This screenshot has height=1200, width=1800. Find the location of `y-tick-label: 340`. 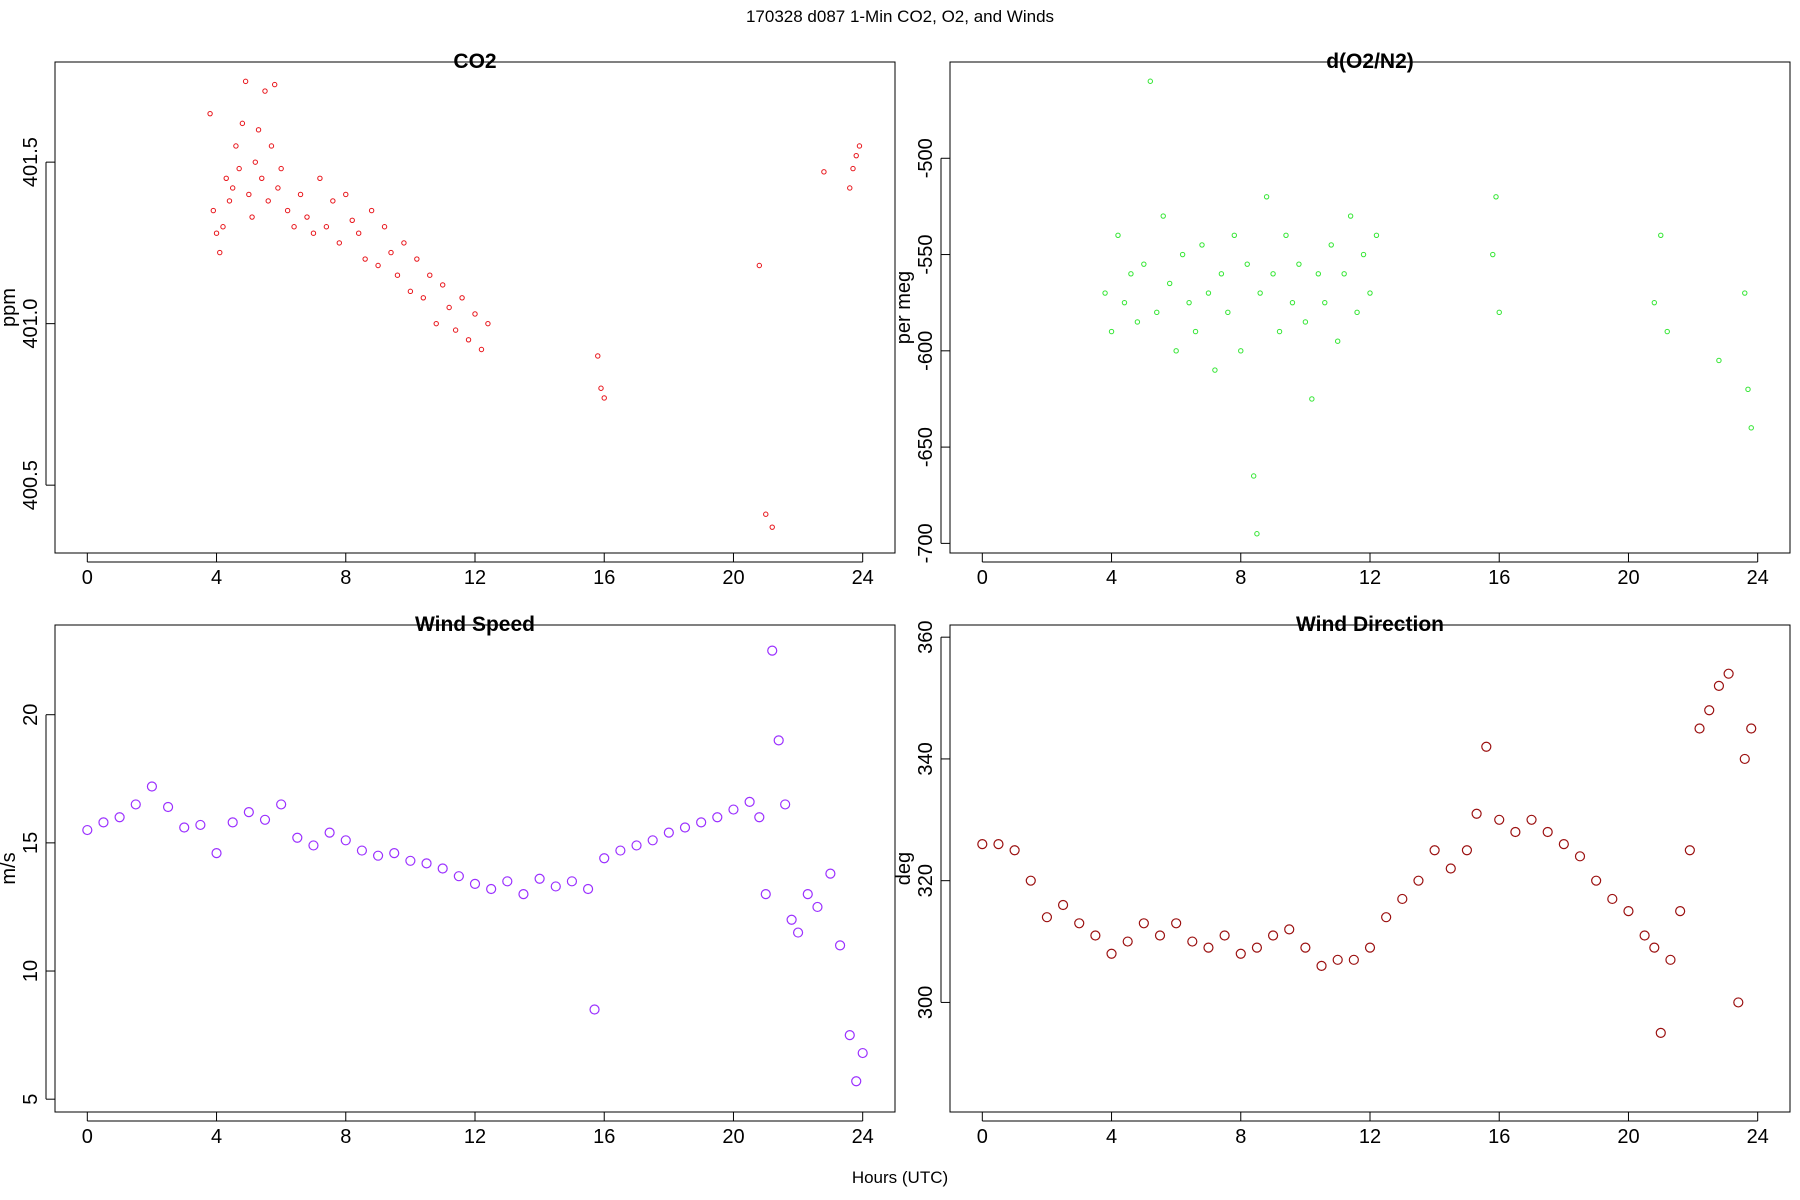

y-tick-label: 340 is located at coordinates (926, 758).